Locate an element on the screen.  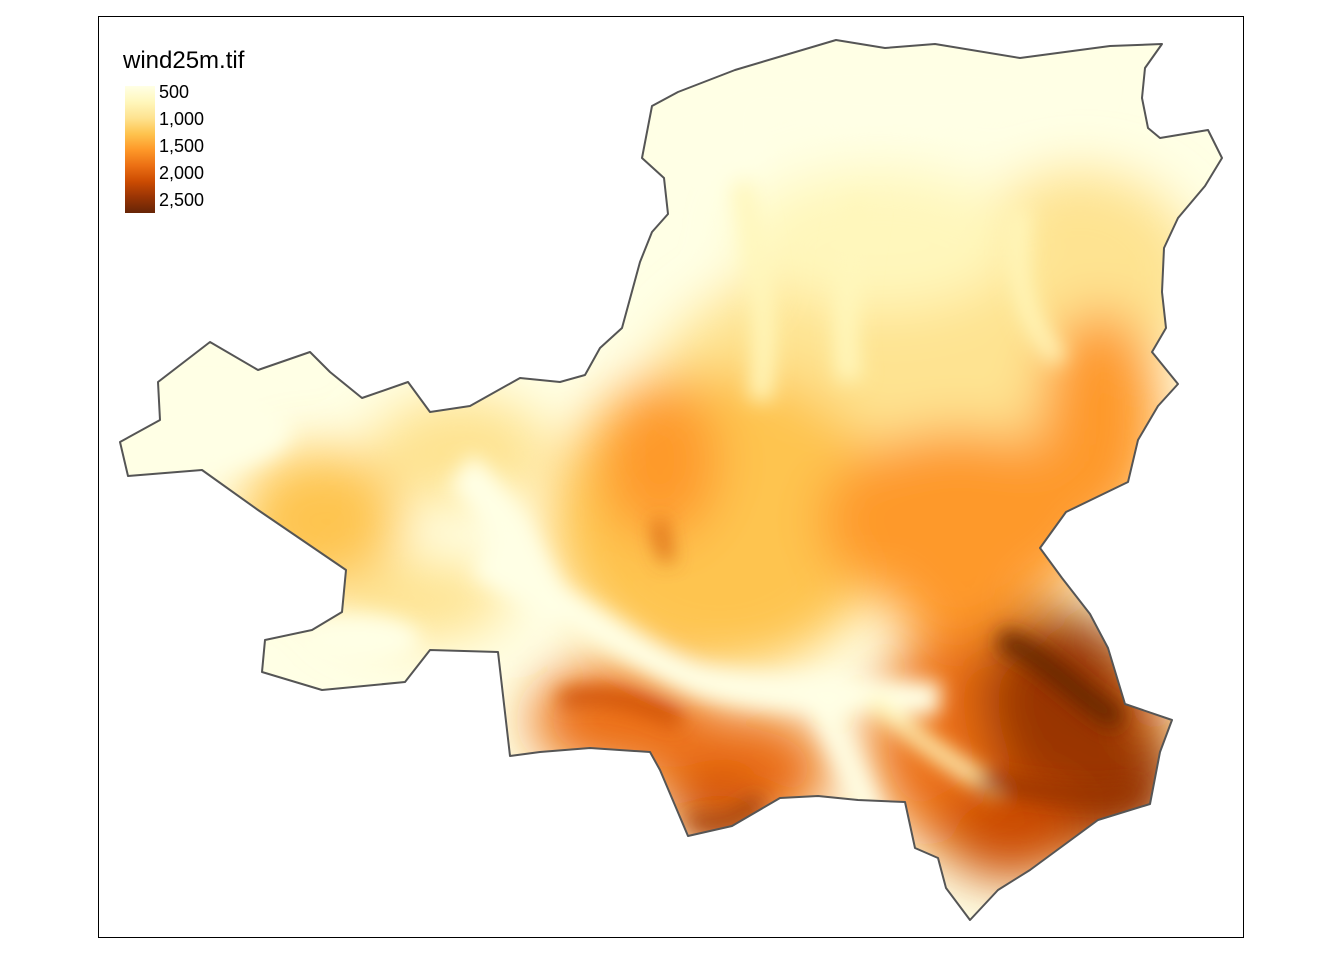
legend: wind25m.tif 500 1,000 1,500 2,000 2,500 is located at coordinates (183, 131).